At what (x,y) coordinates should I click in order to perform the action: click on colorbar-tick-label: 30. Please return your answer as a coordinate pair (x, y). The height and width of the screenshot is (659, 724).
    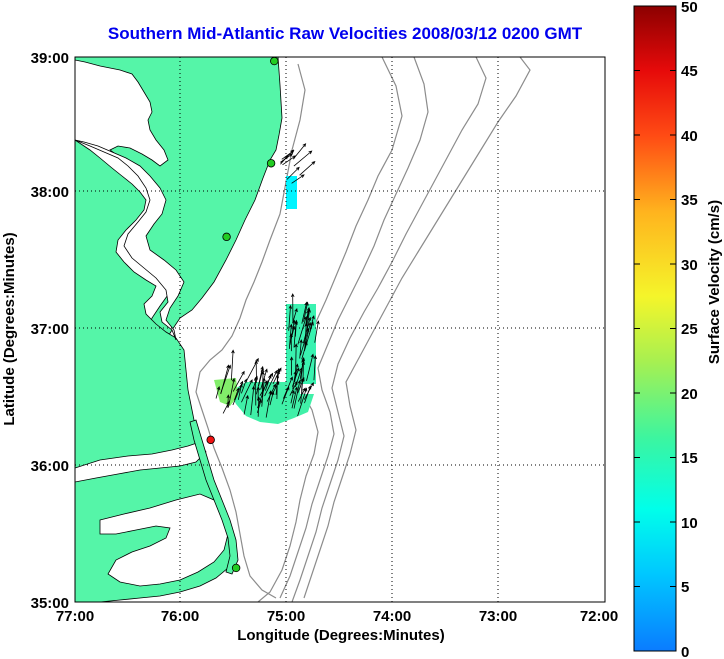
    Looking at the image, I should click on (689, 265).